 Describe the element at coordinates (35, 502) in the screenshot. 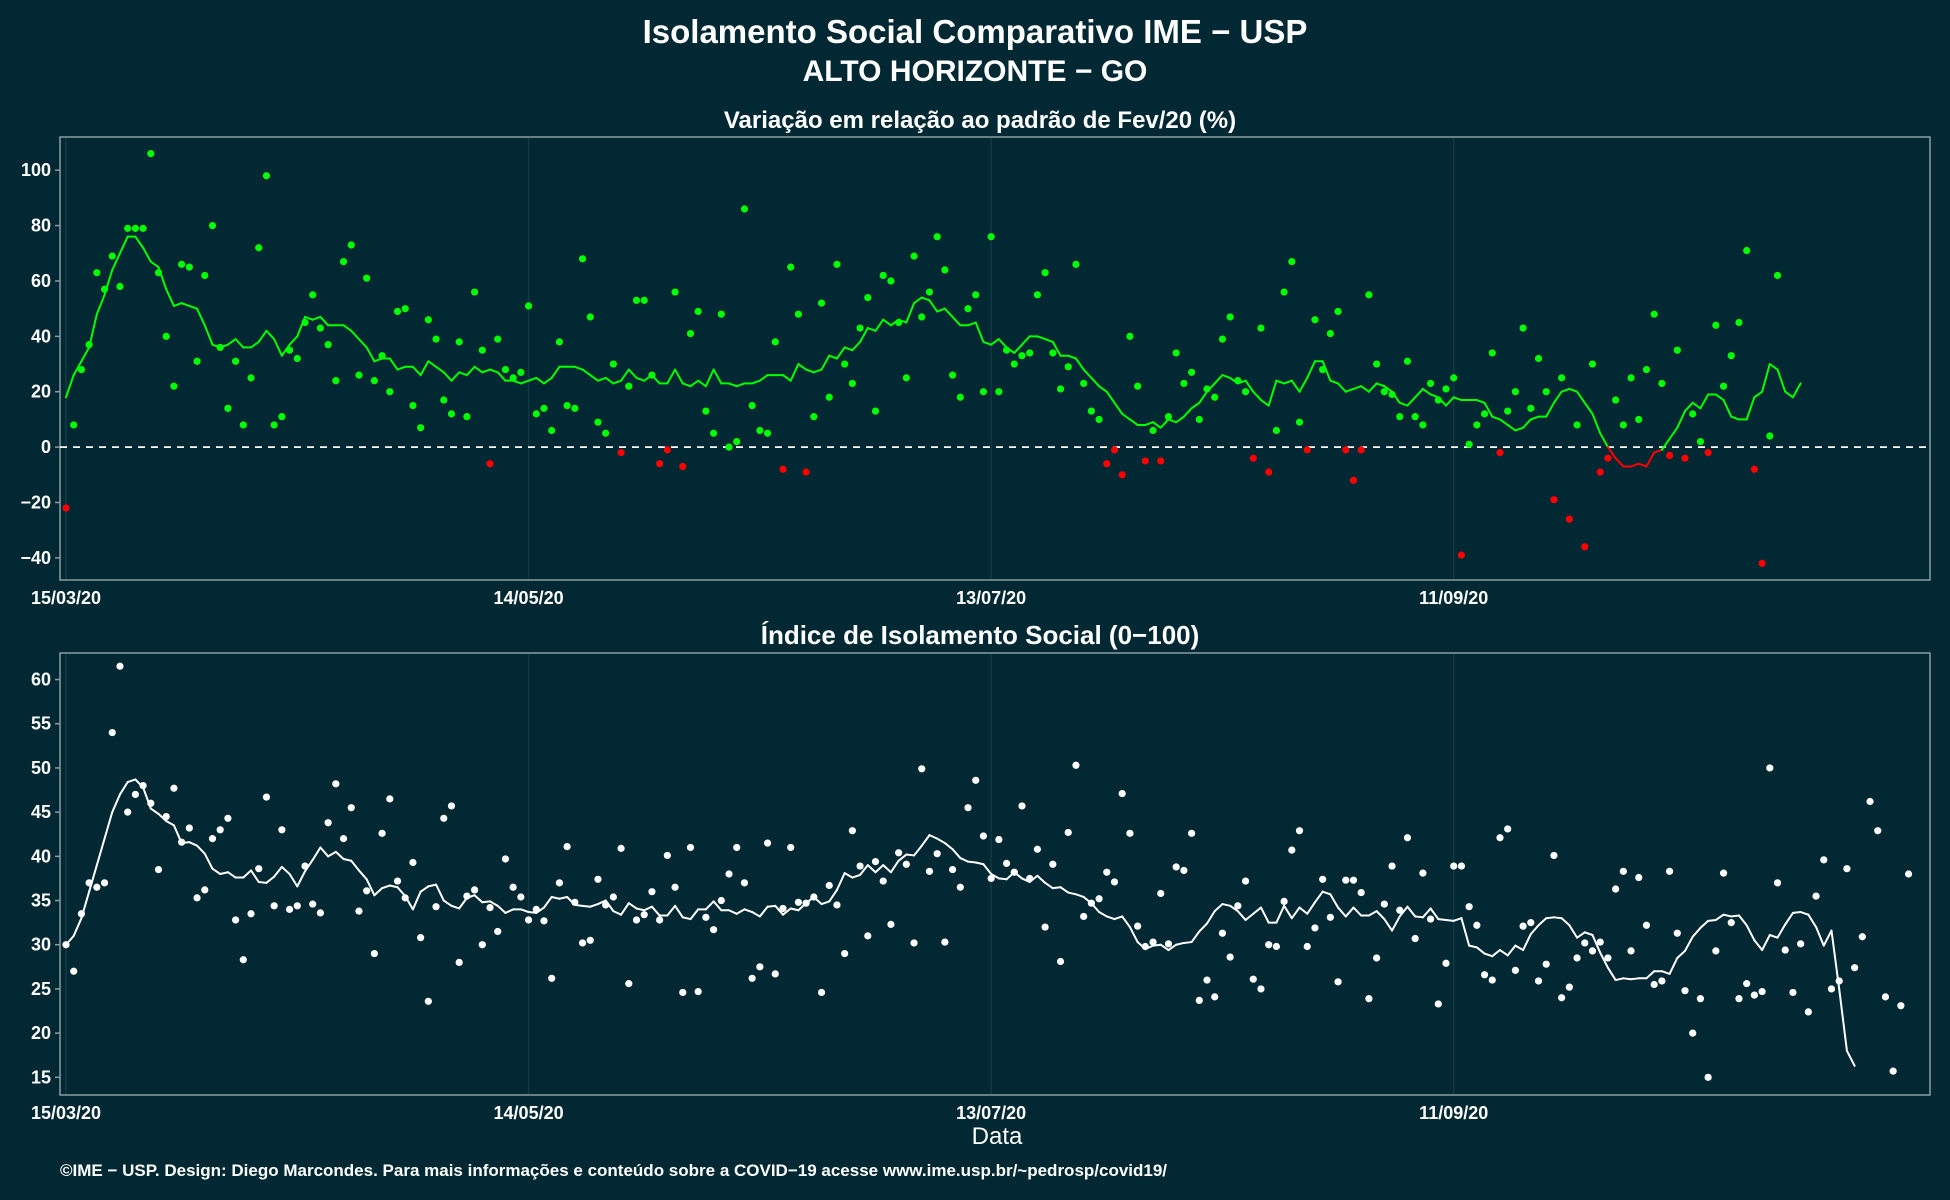

I see `y-tick-label: −20` at that location.